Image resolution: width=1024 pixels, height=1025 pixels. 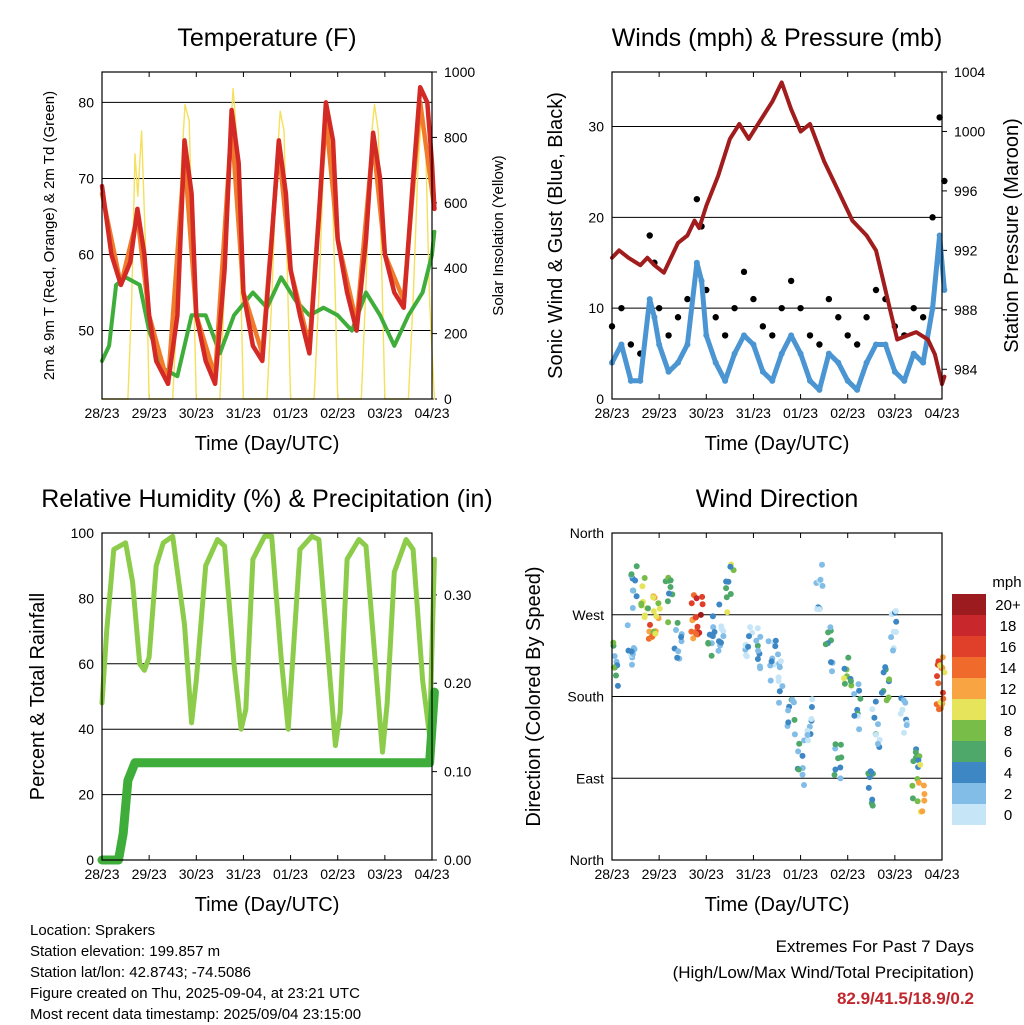 What do you see at coordinates (86, 664) in the screenshot?
I see `y-tick-label: 60` at bounding box center [86, 664].